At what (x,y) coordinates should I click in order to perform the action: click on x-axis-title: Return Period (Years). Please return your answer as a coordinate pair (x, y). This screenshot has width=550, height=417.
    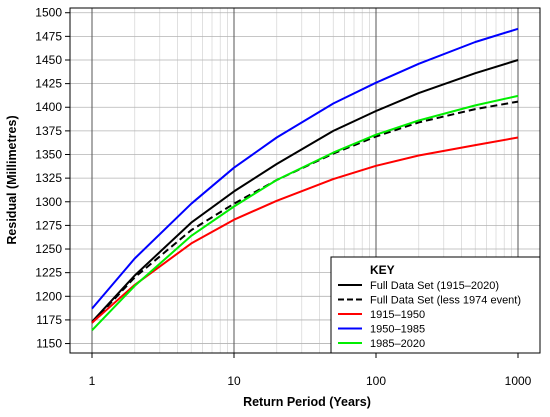
    Looking at the image, I should click on (307, 402).